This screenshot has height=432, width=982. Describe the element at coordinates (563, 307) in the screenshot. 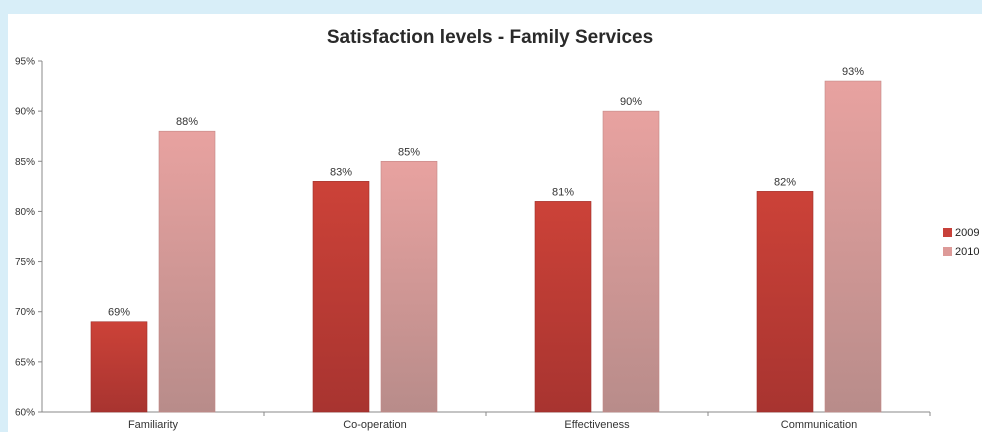

I see `bar-2009-effectiveness` at that location.